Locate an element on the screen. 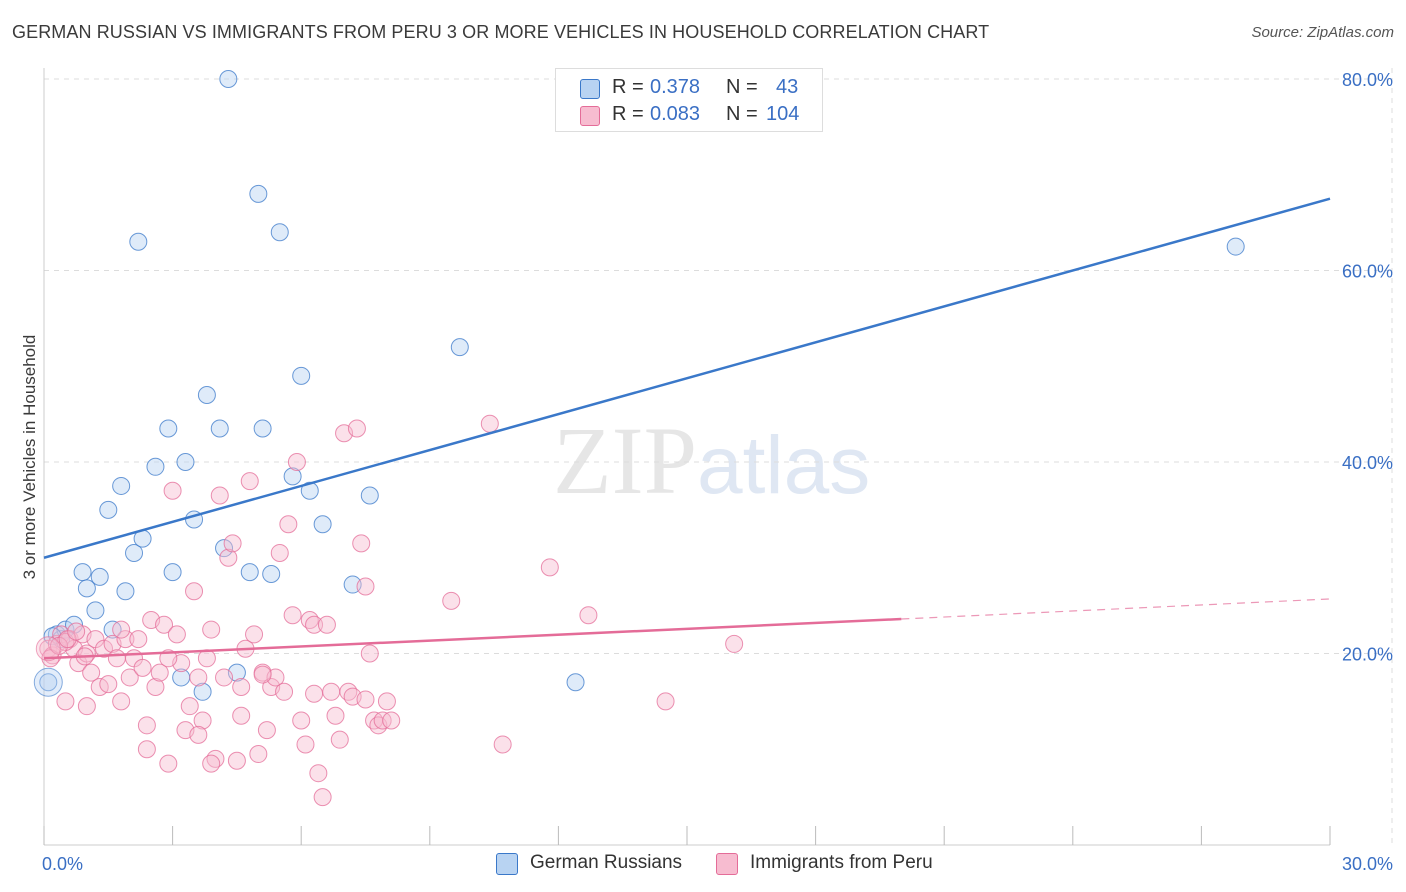 The width and height of the screenshot is (1406, 892). legend-n-value: 43 is located at coordinates (787, 87).